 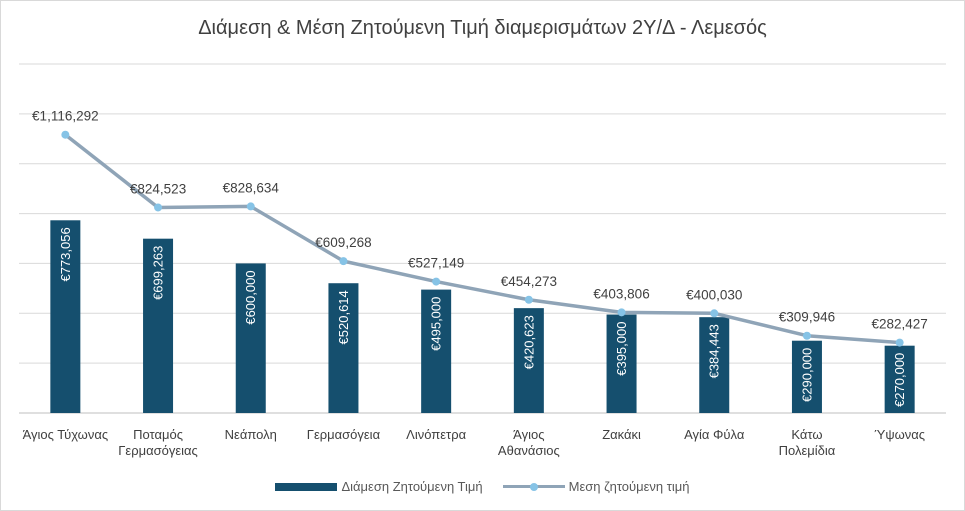 I want to click on bar-data-label: €270,000, so click(x=899, y=380).